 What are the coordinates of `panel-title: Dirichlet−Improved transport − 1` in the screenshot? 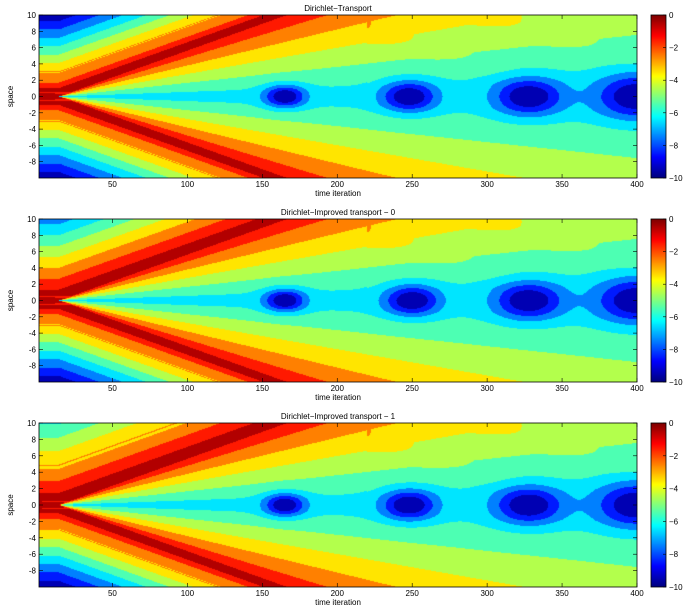 It's located at (338, 416).